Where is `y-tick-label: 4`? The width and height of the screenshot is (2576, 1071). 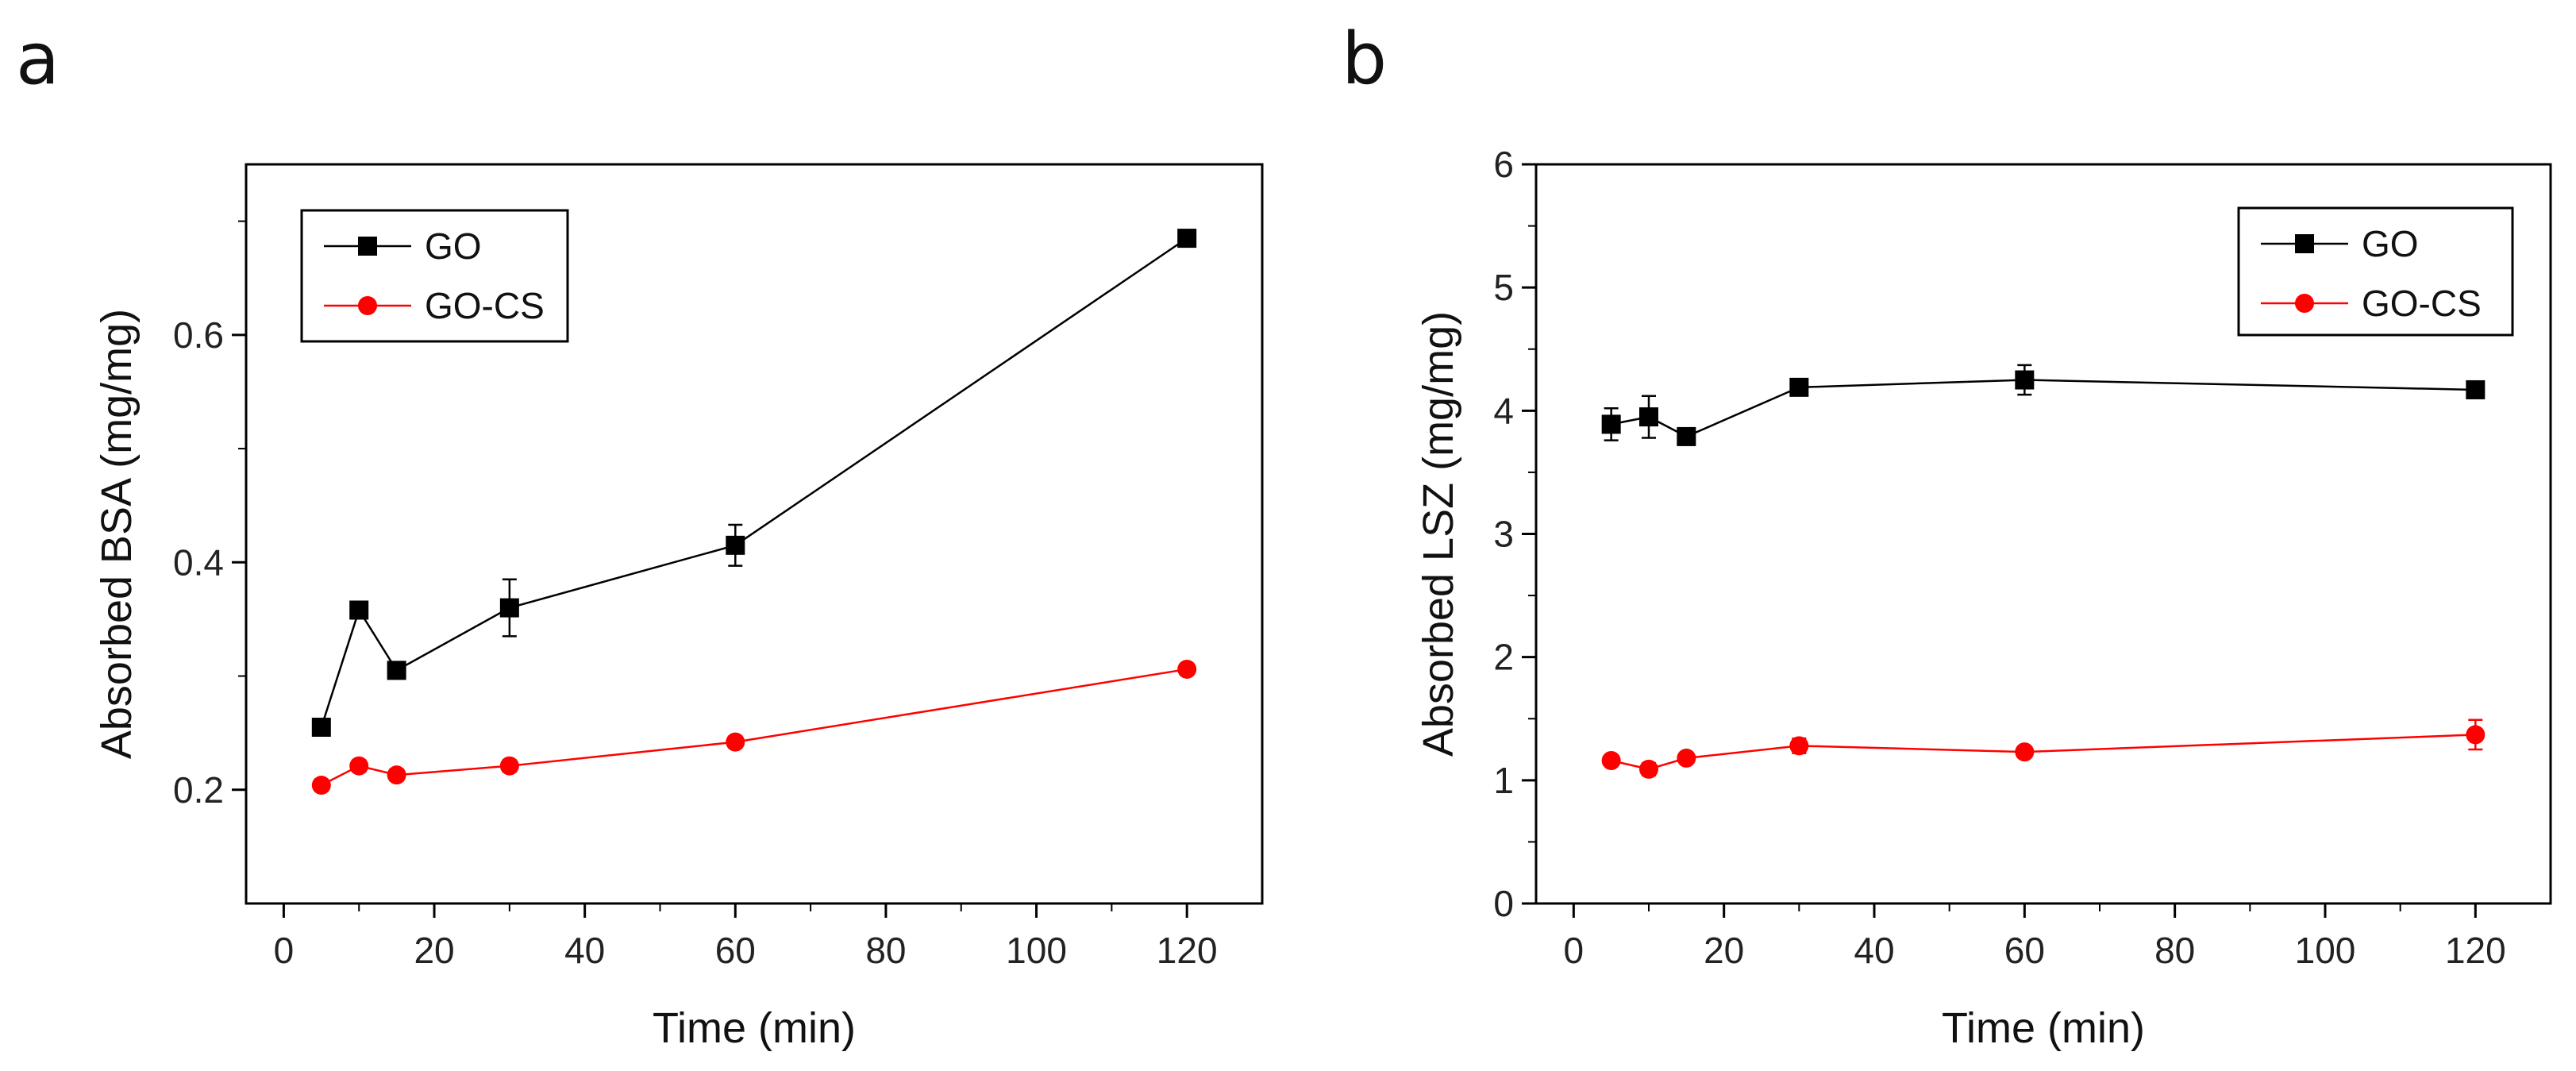
y-tick-label: 4 is located at coordinates (1503, 410).